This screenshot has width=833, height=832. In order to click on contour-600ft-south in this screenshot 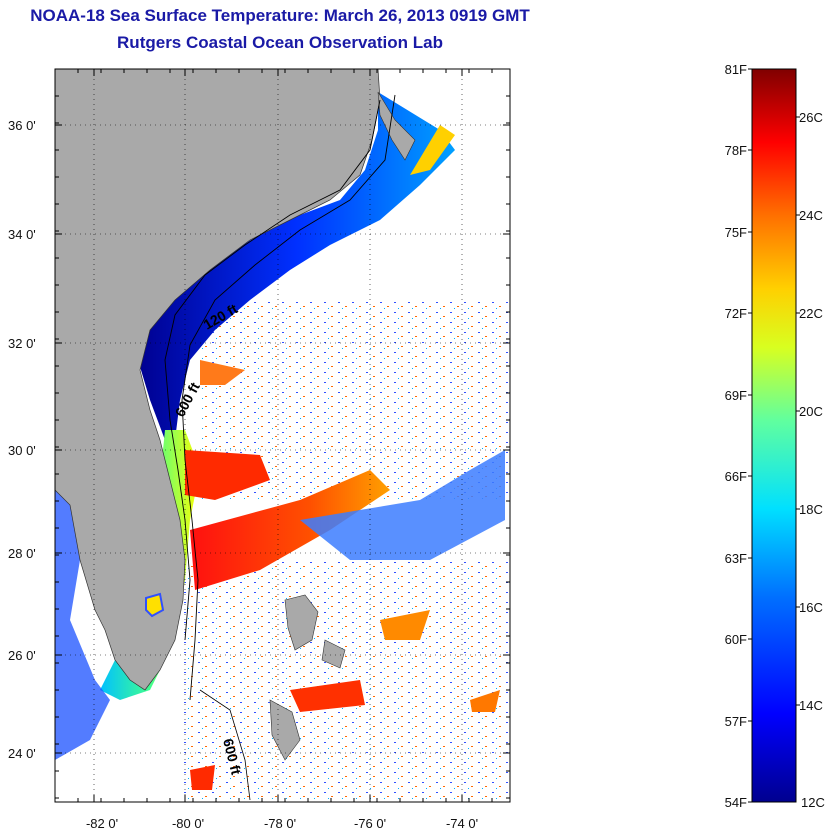, I will do `click(225, 745)`.